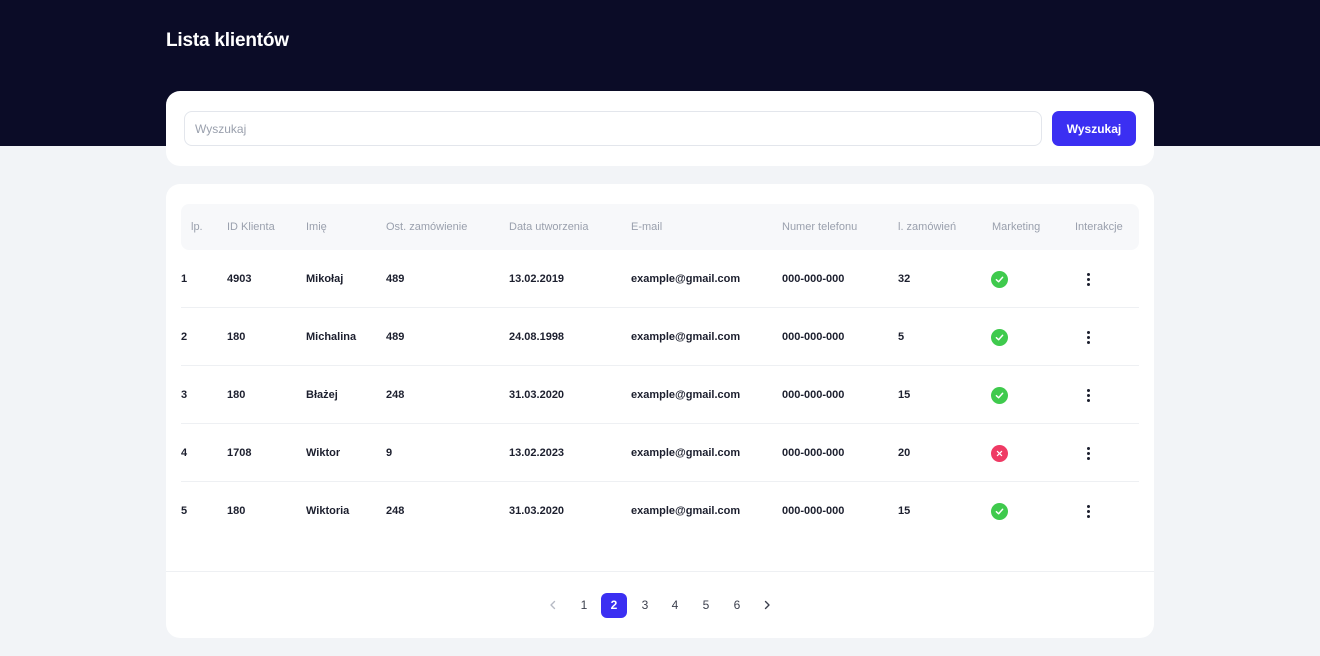 The width and height of the screenshot is (1320, 656). I want to click on cell-lp: 1, so click(184, 279).